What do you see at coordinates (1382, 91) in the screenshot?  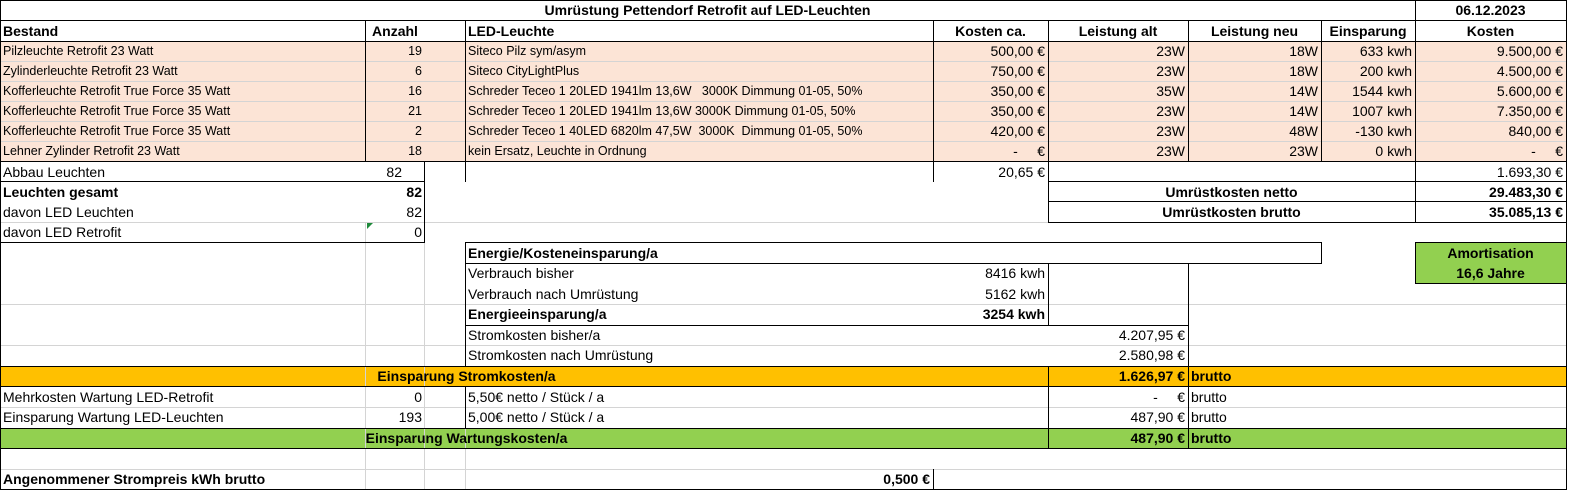 I see `table-row-einsparung: 1544 kwh` at bounding box center [1382, 91].